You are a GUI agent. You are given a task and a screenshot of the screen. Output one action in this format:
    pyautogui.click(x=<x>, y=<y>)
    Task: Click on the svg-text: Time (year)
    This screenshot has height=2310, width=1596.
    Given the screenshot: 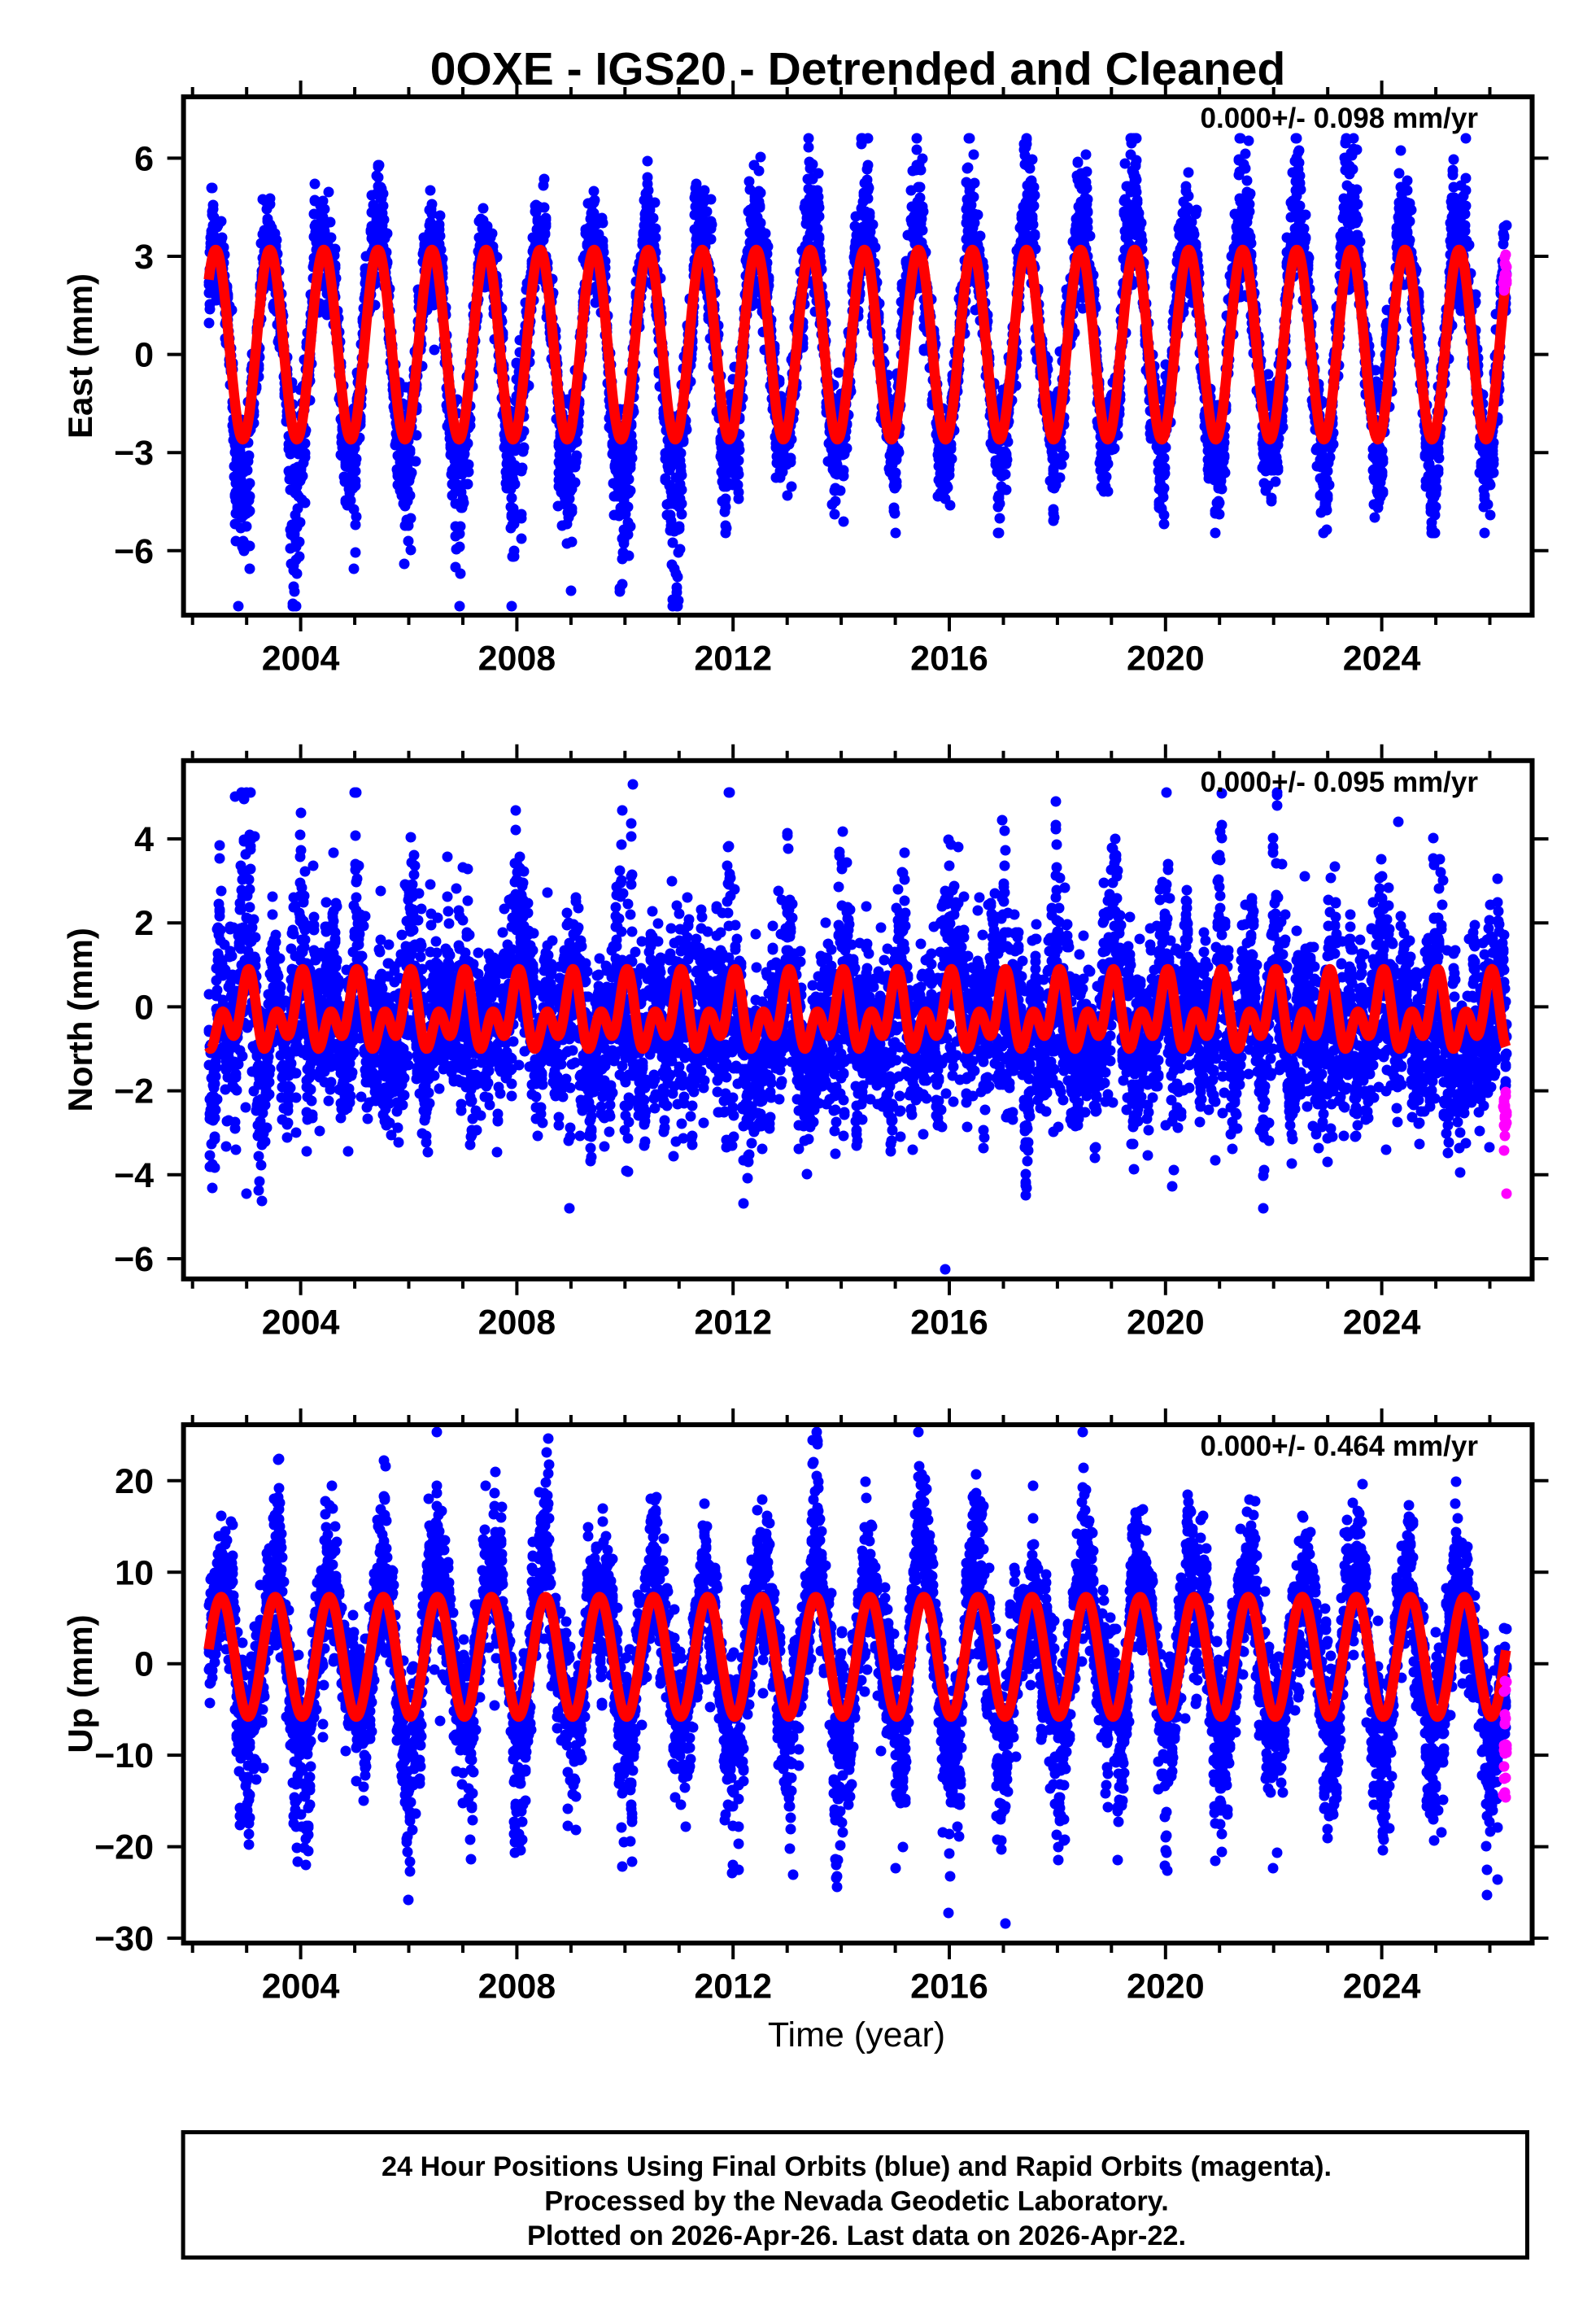 What is the action you would take?
    pyautogui.click(x=856, y=2035)
    